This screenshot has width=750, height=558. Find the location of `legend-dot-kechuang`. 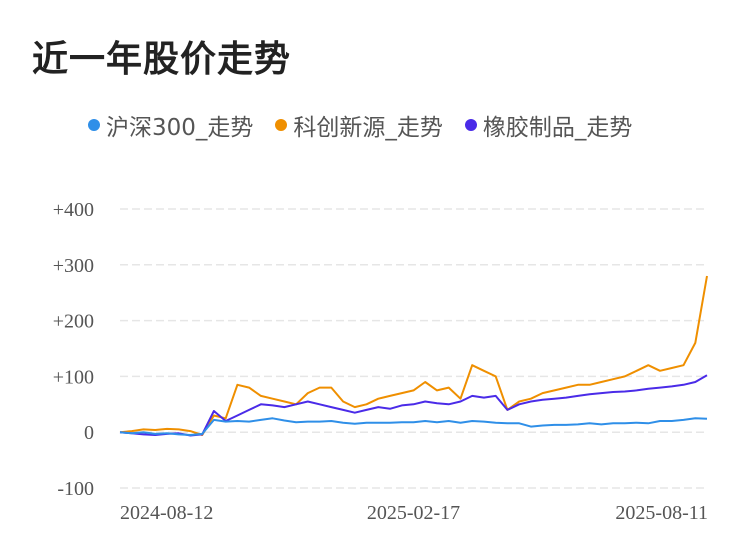

legend-dot-kechuang is located at coordinates (281, 125).